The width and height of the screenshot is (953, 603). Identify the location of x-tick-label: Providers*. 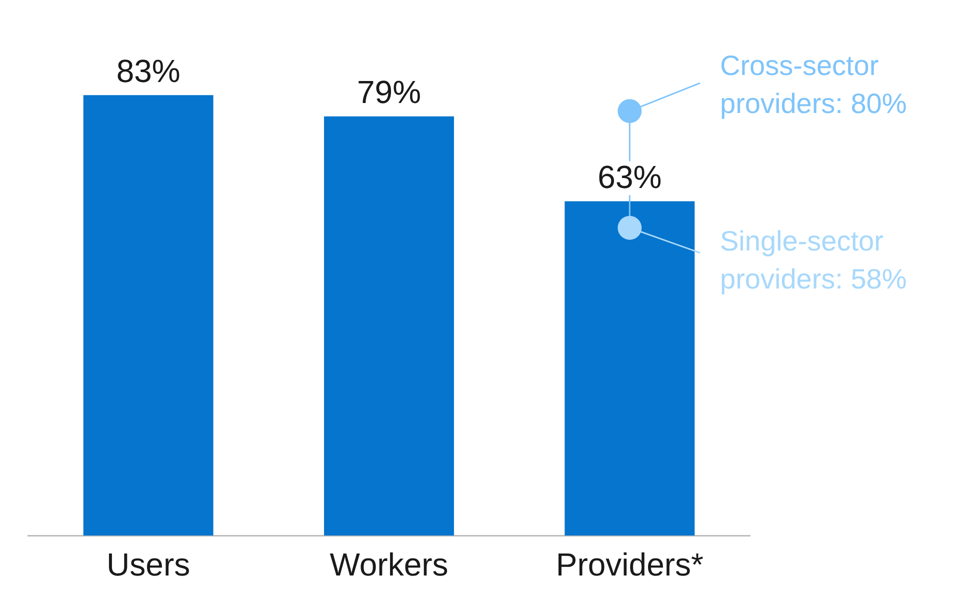
(630, 564).